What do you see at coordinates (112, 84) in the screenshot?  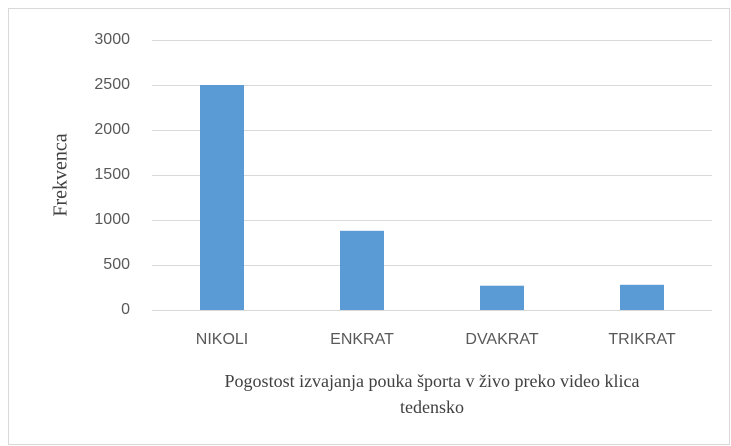 I see `y-tick-label: 2500` at bounding box center [112, 84].